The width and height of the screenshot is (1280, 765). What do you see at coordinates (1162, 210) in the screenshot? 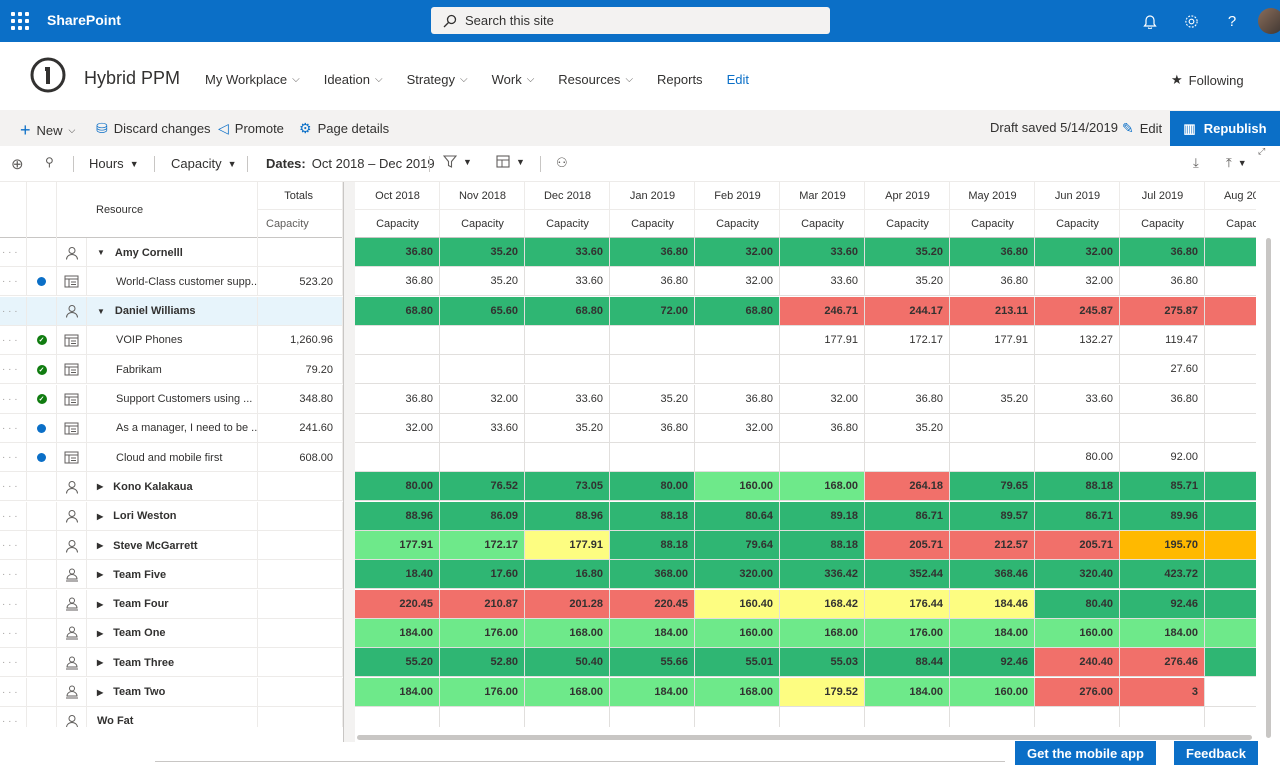
I see `month-column-header: Jul 2019 Capacity` at bounding box center [1162, 210].